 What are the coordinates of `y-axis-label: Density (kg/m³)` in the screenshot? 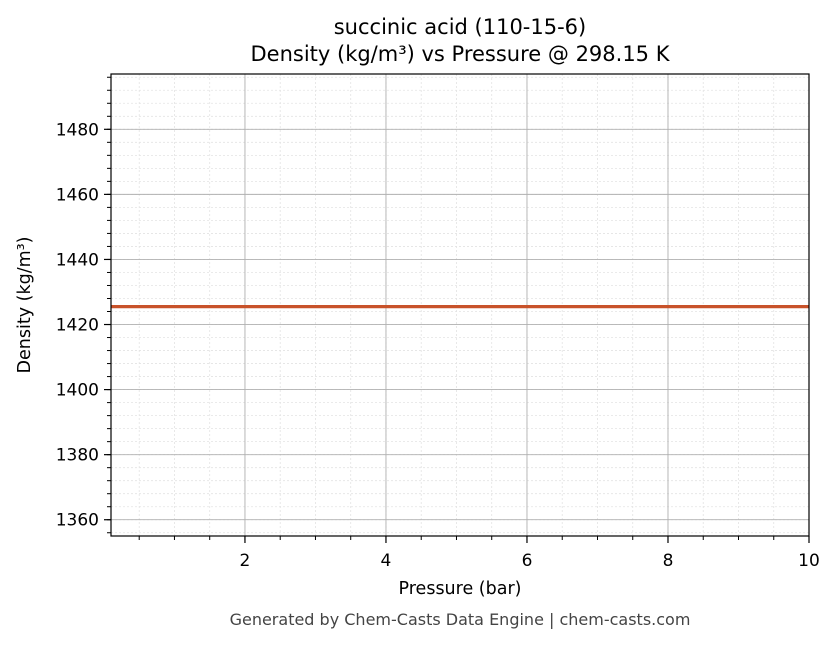 It's located at (25, 305).